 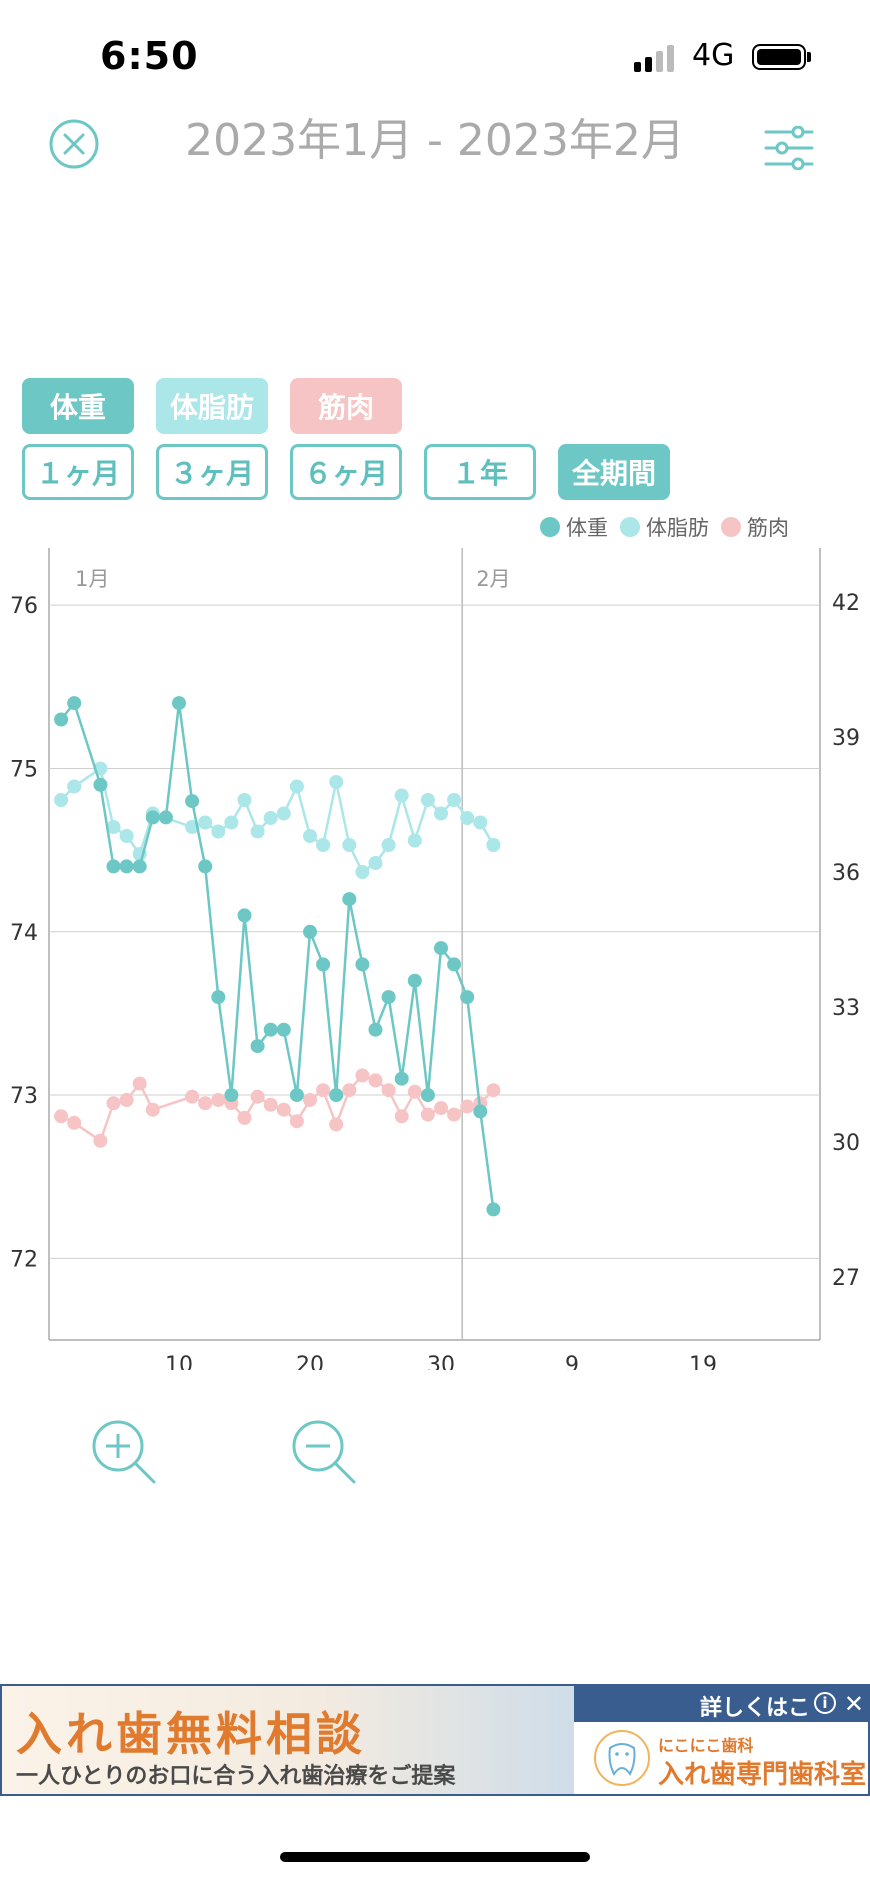 I want to click on sliders-icon, so click(x=789, y=148).